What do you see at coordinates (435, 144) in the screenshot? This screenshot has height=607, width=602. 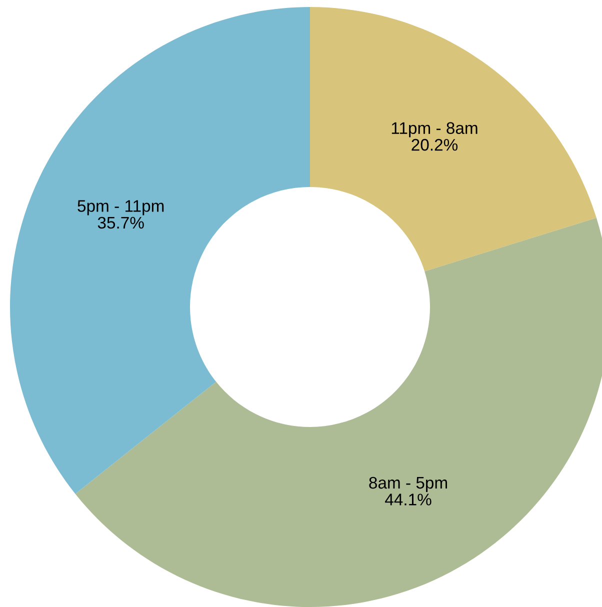 I see `data-label: 20.2%` at bounding box center [435, 144].